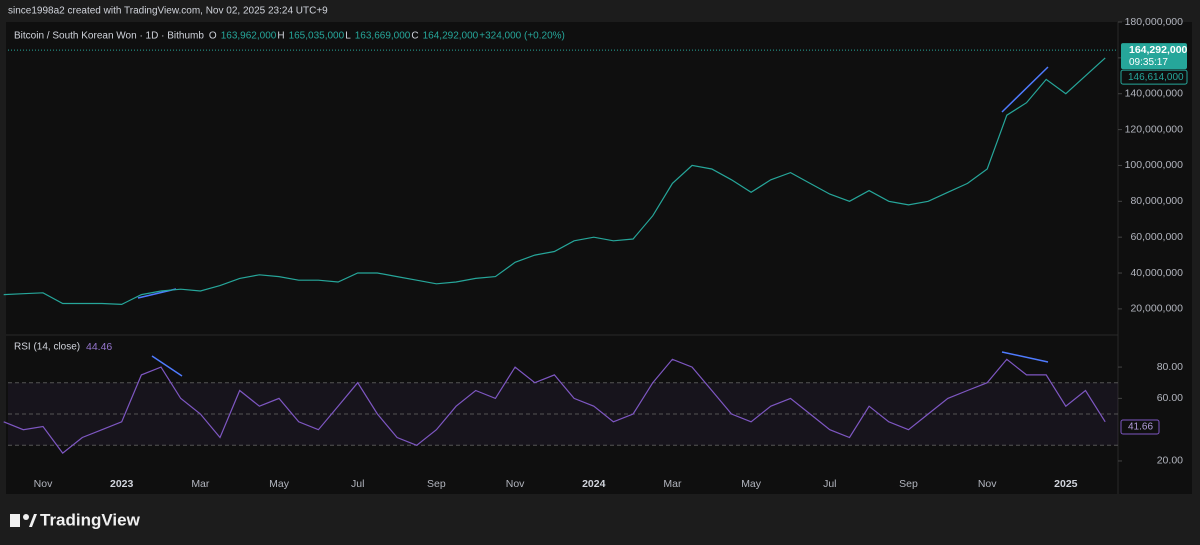 This screenshot has height=545, width=1200. Describe the element at coordinates (317, 36) in the screenshot. I see `legend-text: 165,035,000` at that location.